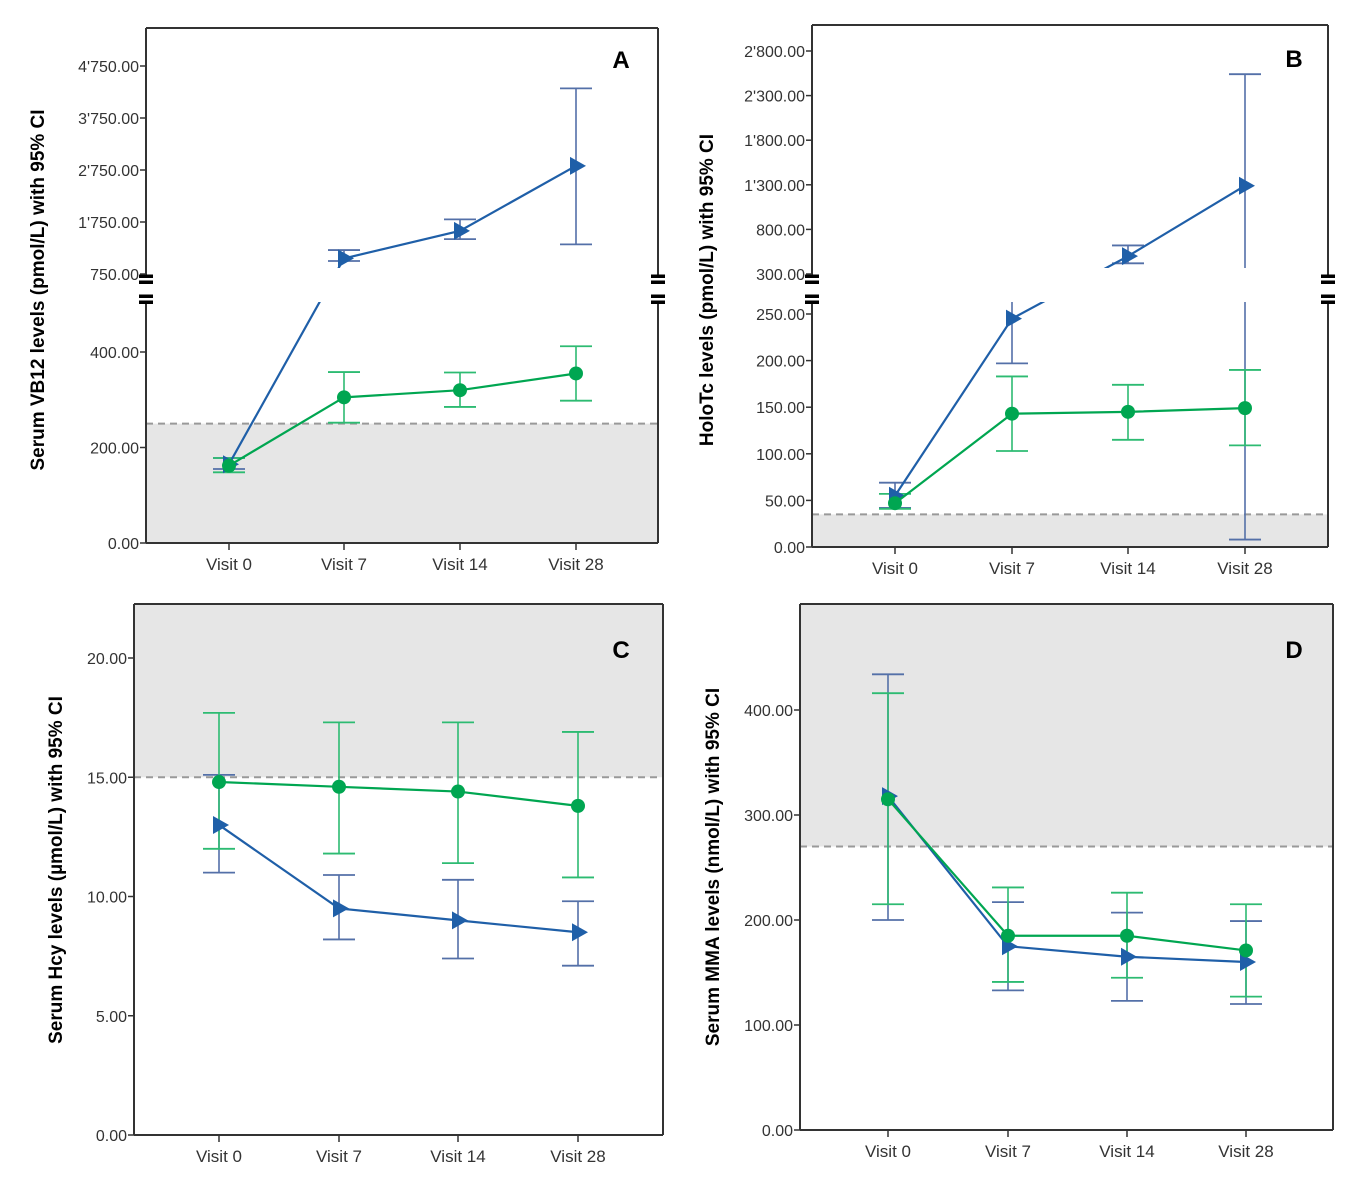 This screenshot has height=1197, width=1363. Describe the element at coordinates (107, 778) in the screenshot. I see `y-tick-label: 15.00` at that location.